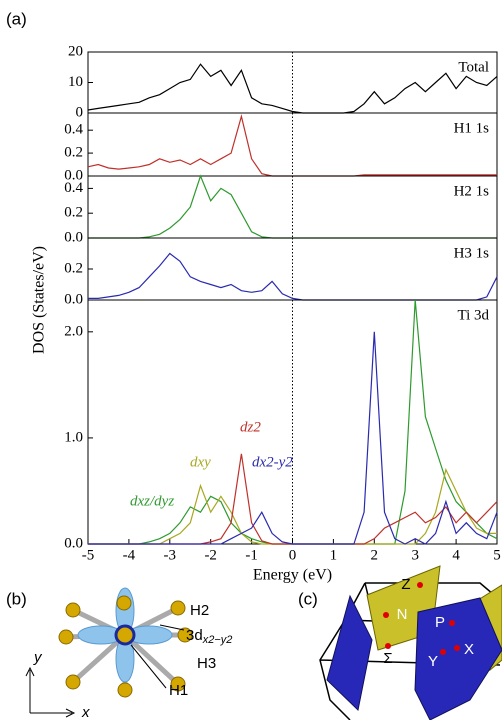 The width and height of the screenshot is (502, 720). I want to click on panel-b: (b) H2 3dx2−y2 H3 H1 y x, so click(119, 653).